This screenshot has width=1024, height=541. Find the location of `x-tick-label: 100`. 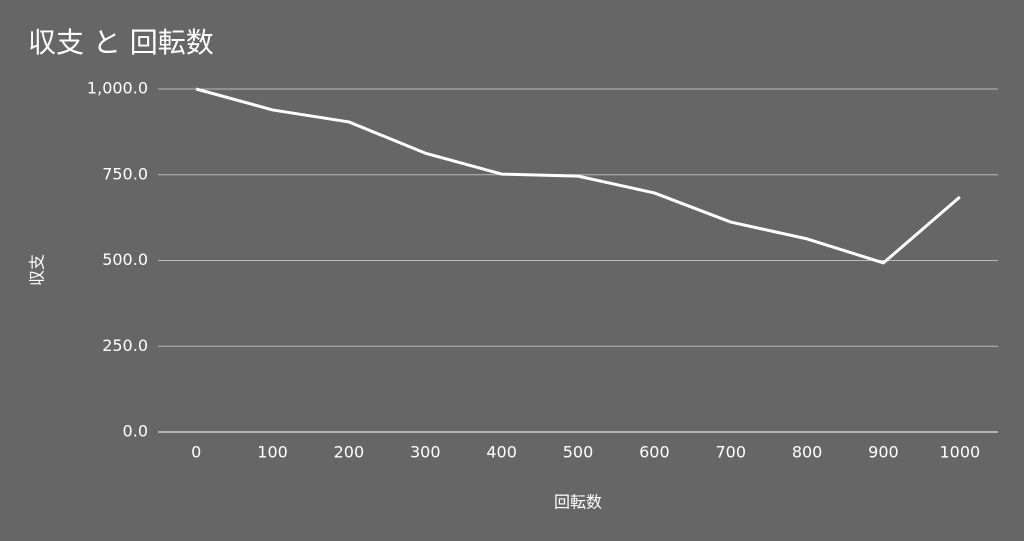

x-tick-label: 100 is located at coordinates (272, 452).